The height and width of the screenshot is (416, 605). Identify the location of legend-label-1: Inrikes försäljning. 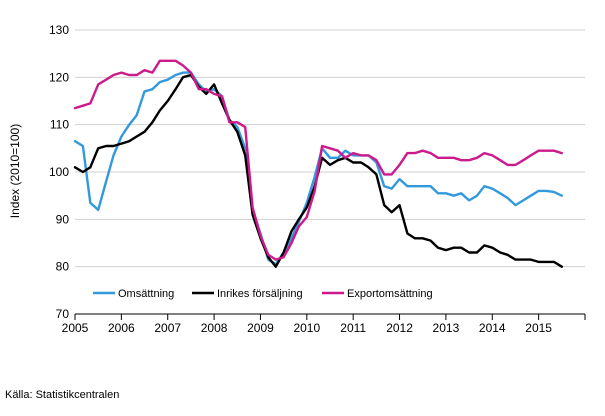
(260, 294).